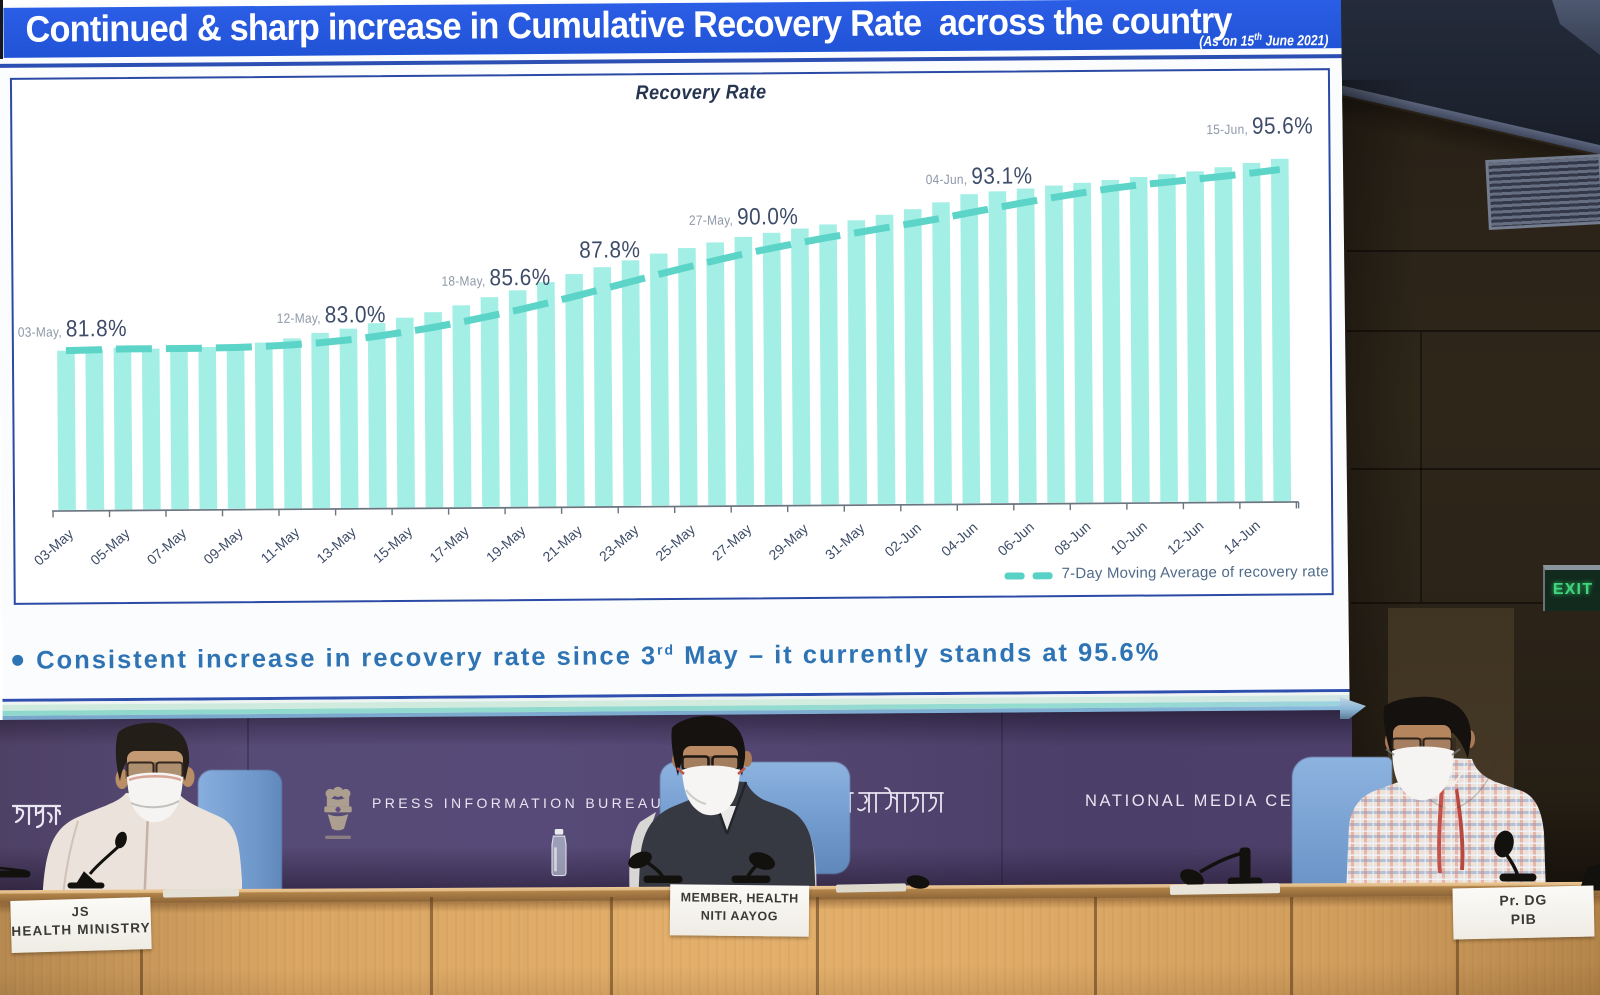 The width and height of the screenshot is (1600, 995). Describe the element at coordinates (110, 546) in the screenshot. I see `svg-text: 05-May` at that location.